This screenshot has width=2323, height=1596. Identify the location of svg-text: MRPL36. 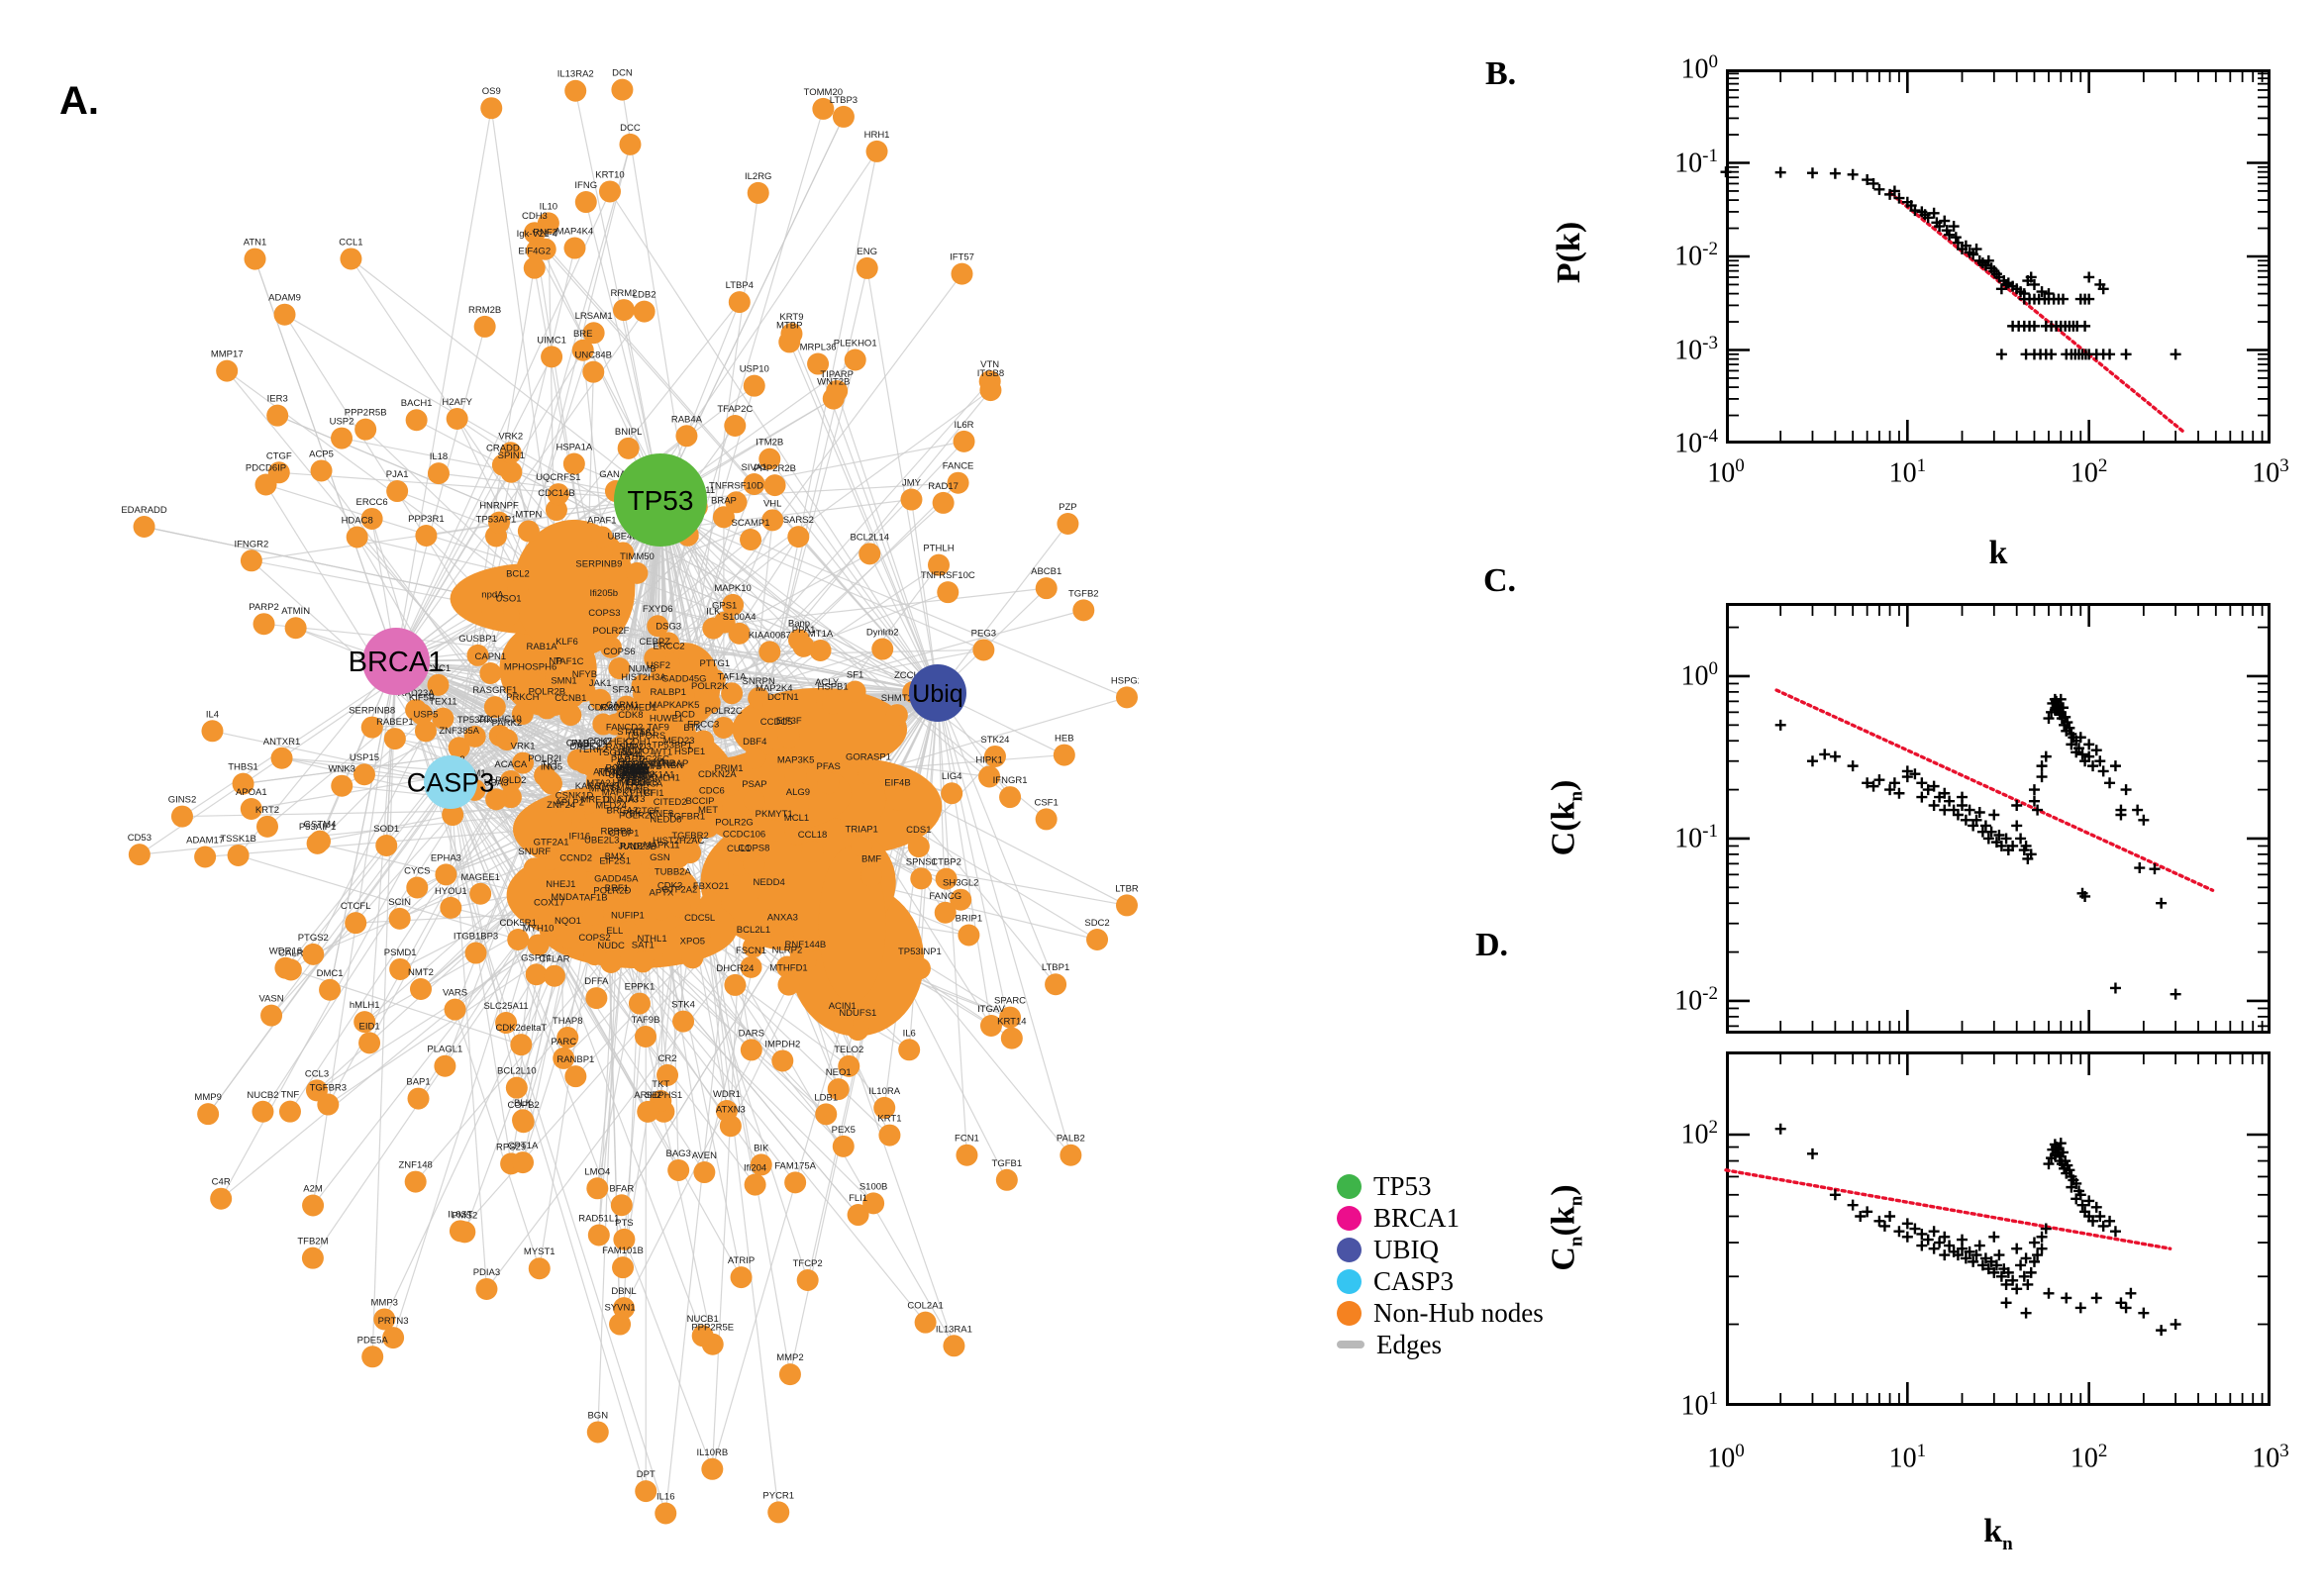
(818, 348).